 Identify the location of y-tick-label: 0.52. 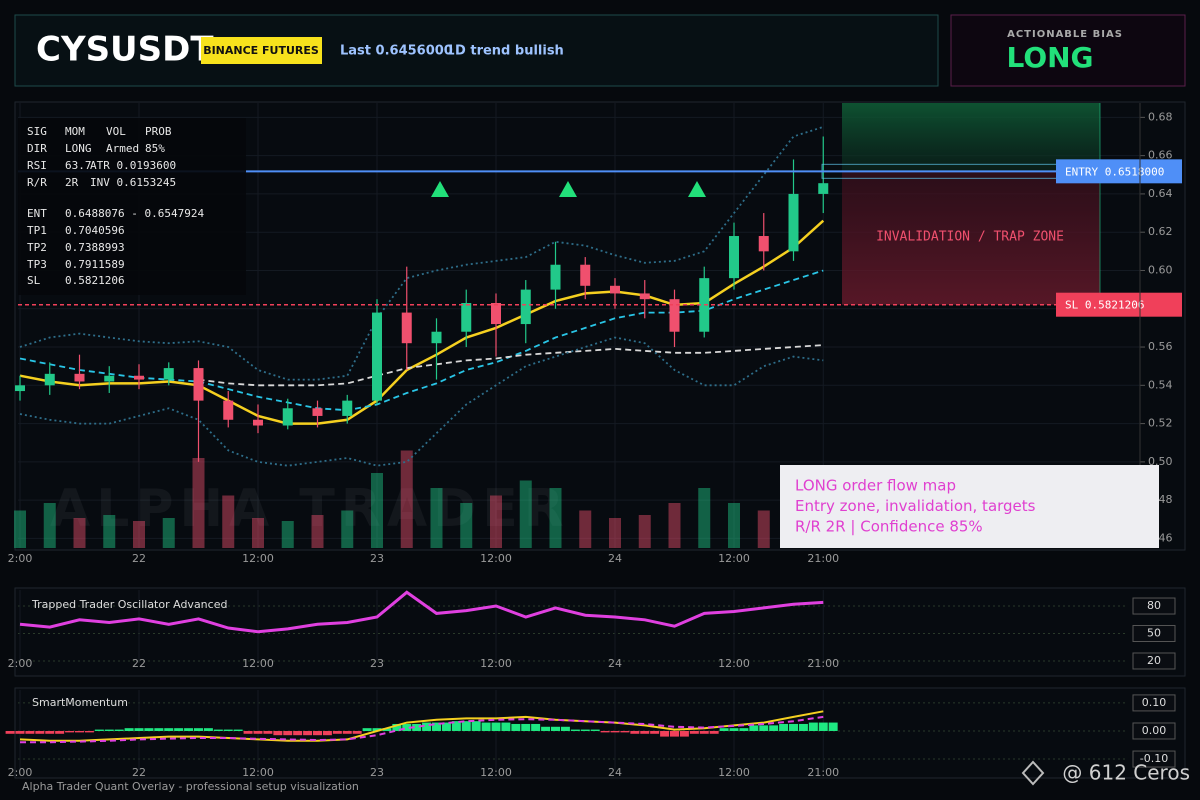
(1160, 423).